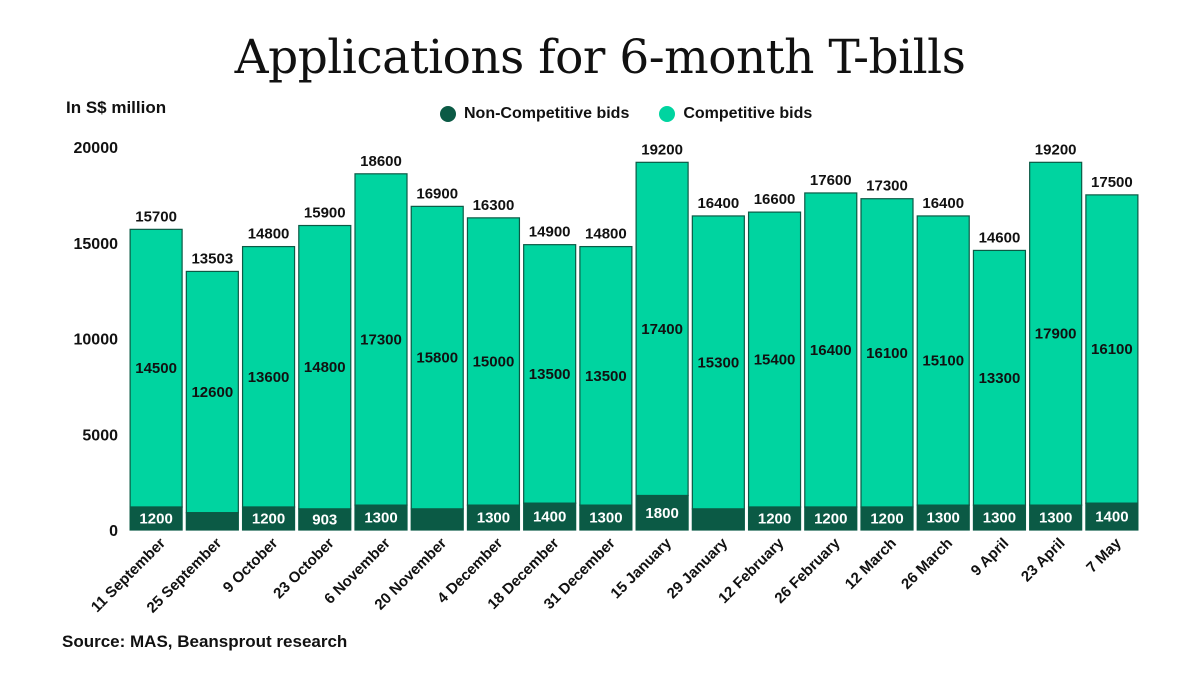 The image size is (1200, 675). I want to click on x-tick-label: 26 March, so click(927, 564).